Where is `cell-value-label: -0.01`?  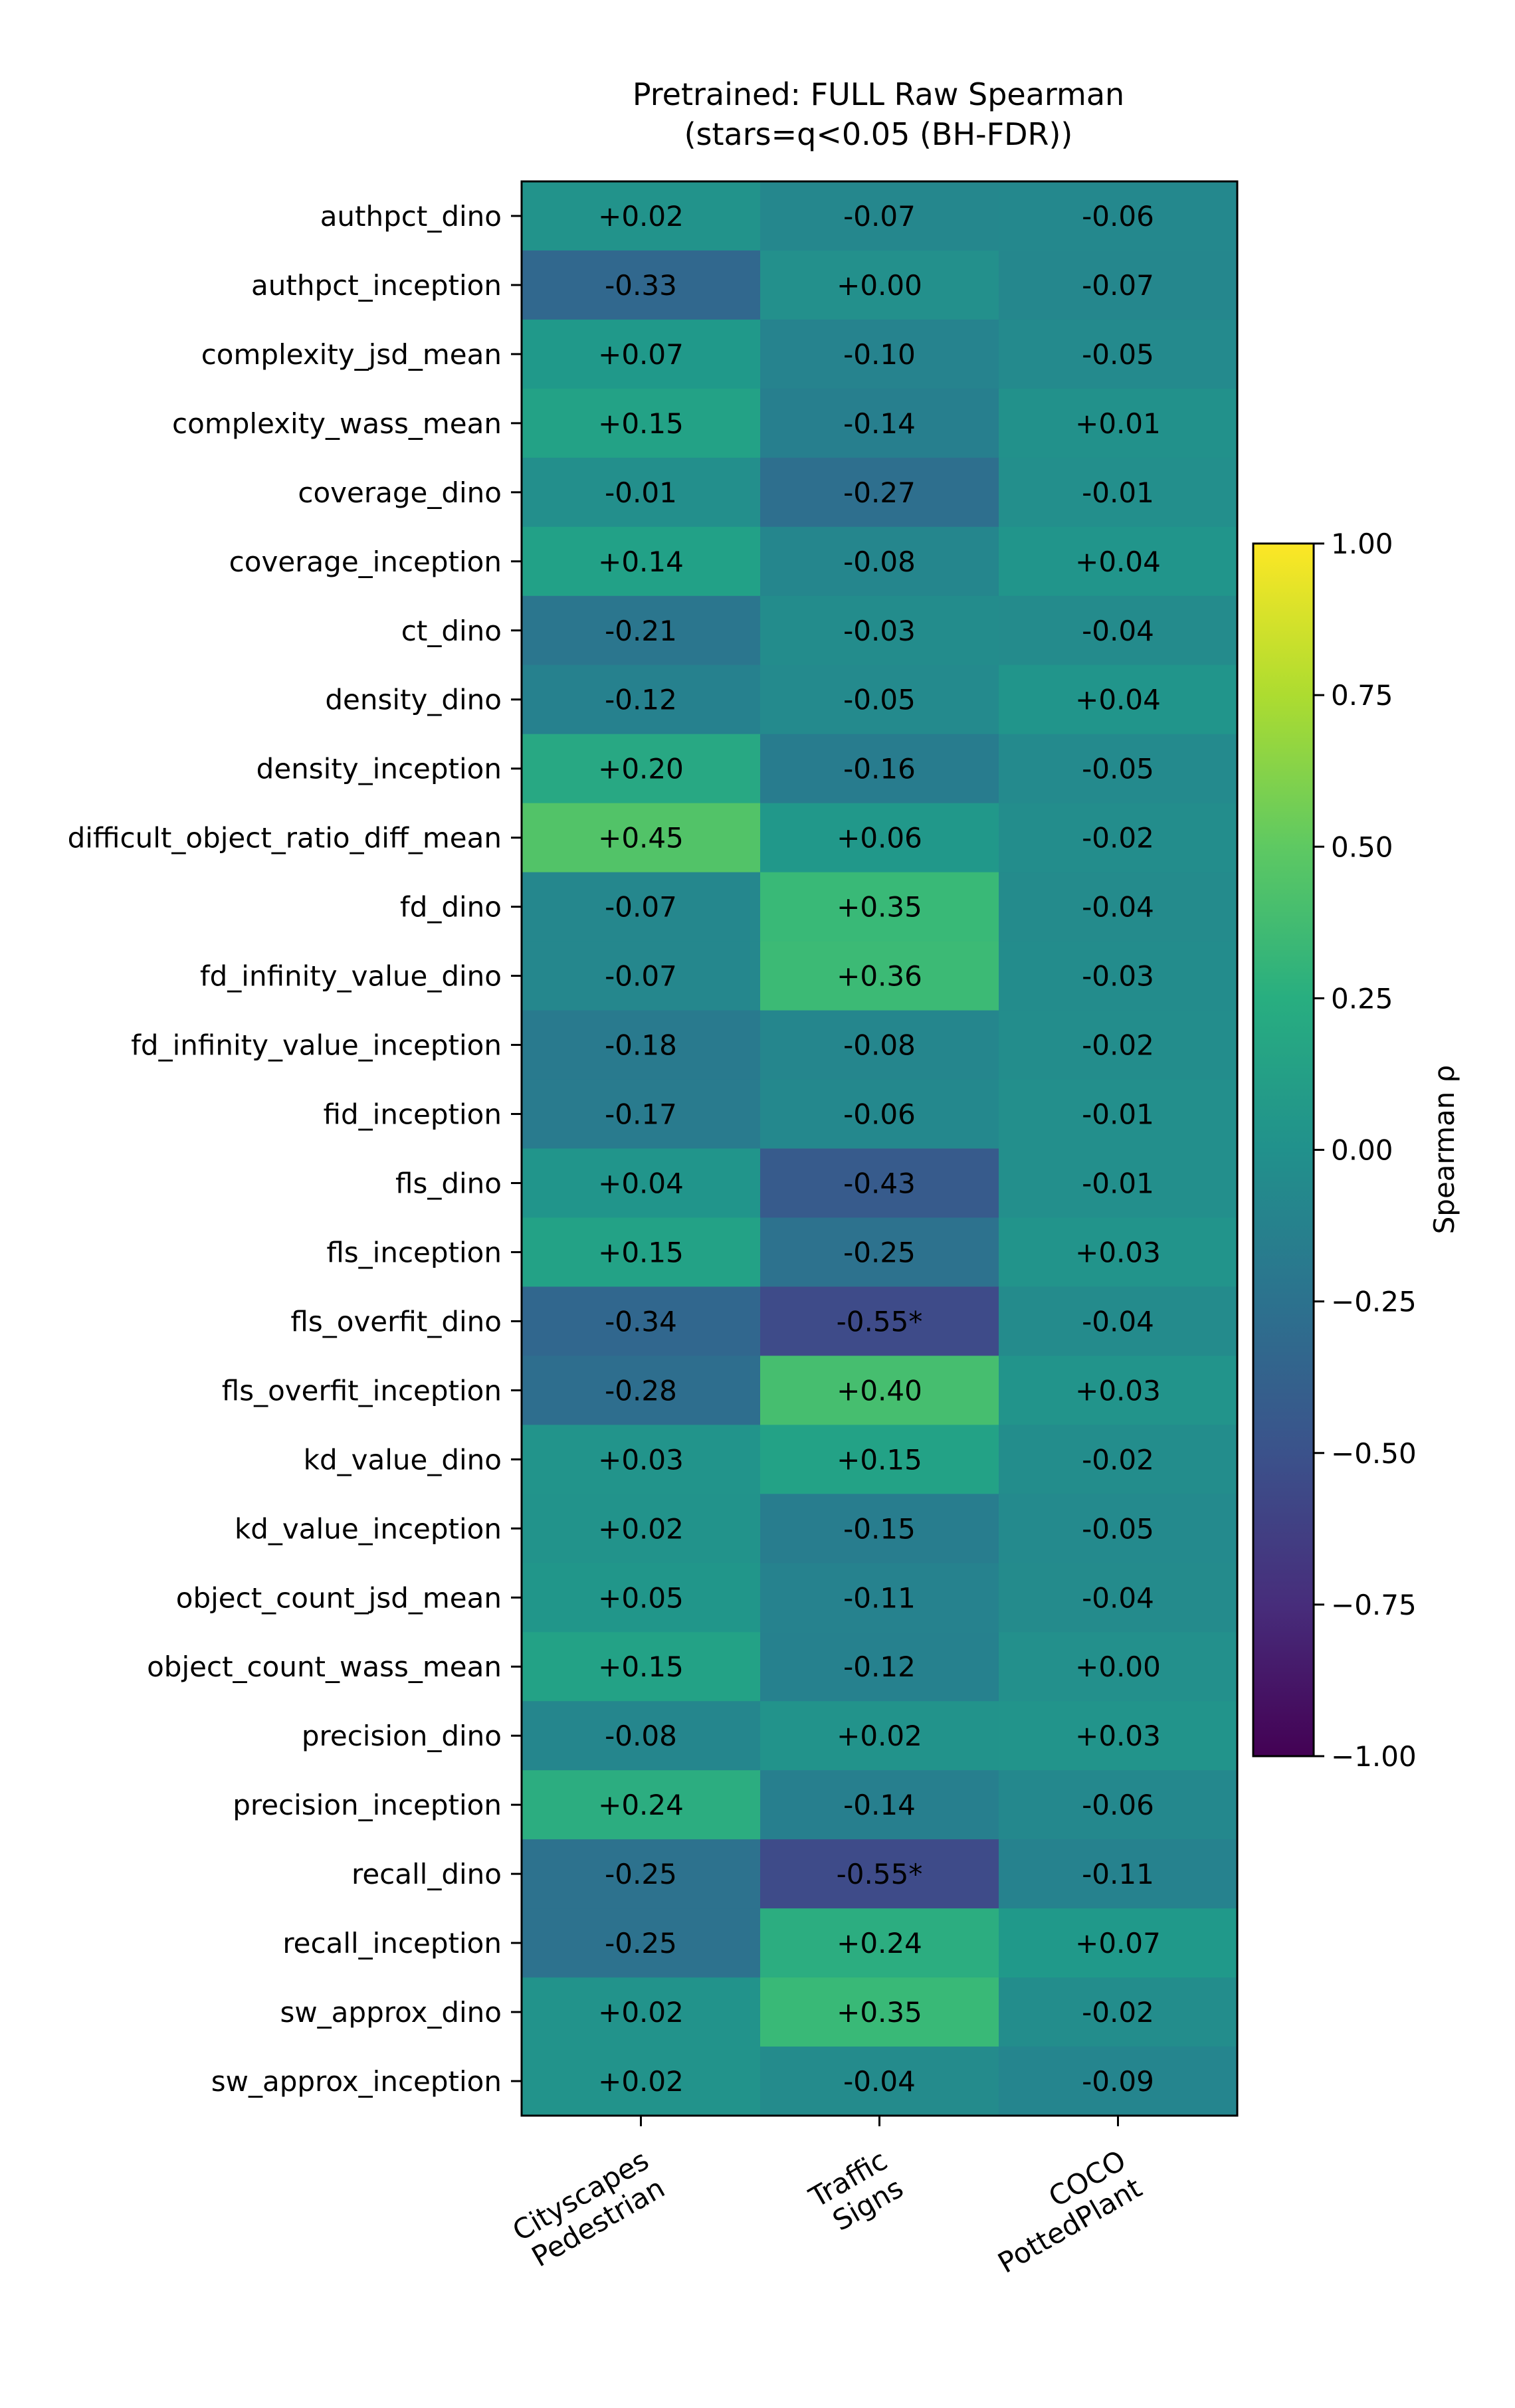
cell-value-label: -0.01 is located at coordinates (1118, 1114).